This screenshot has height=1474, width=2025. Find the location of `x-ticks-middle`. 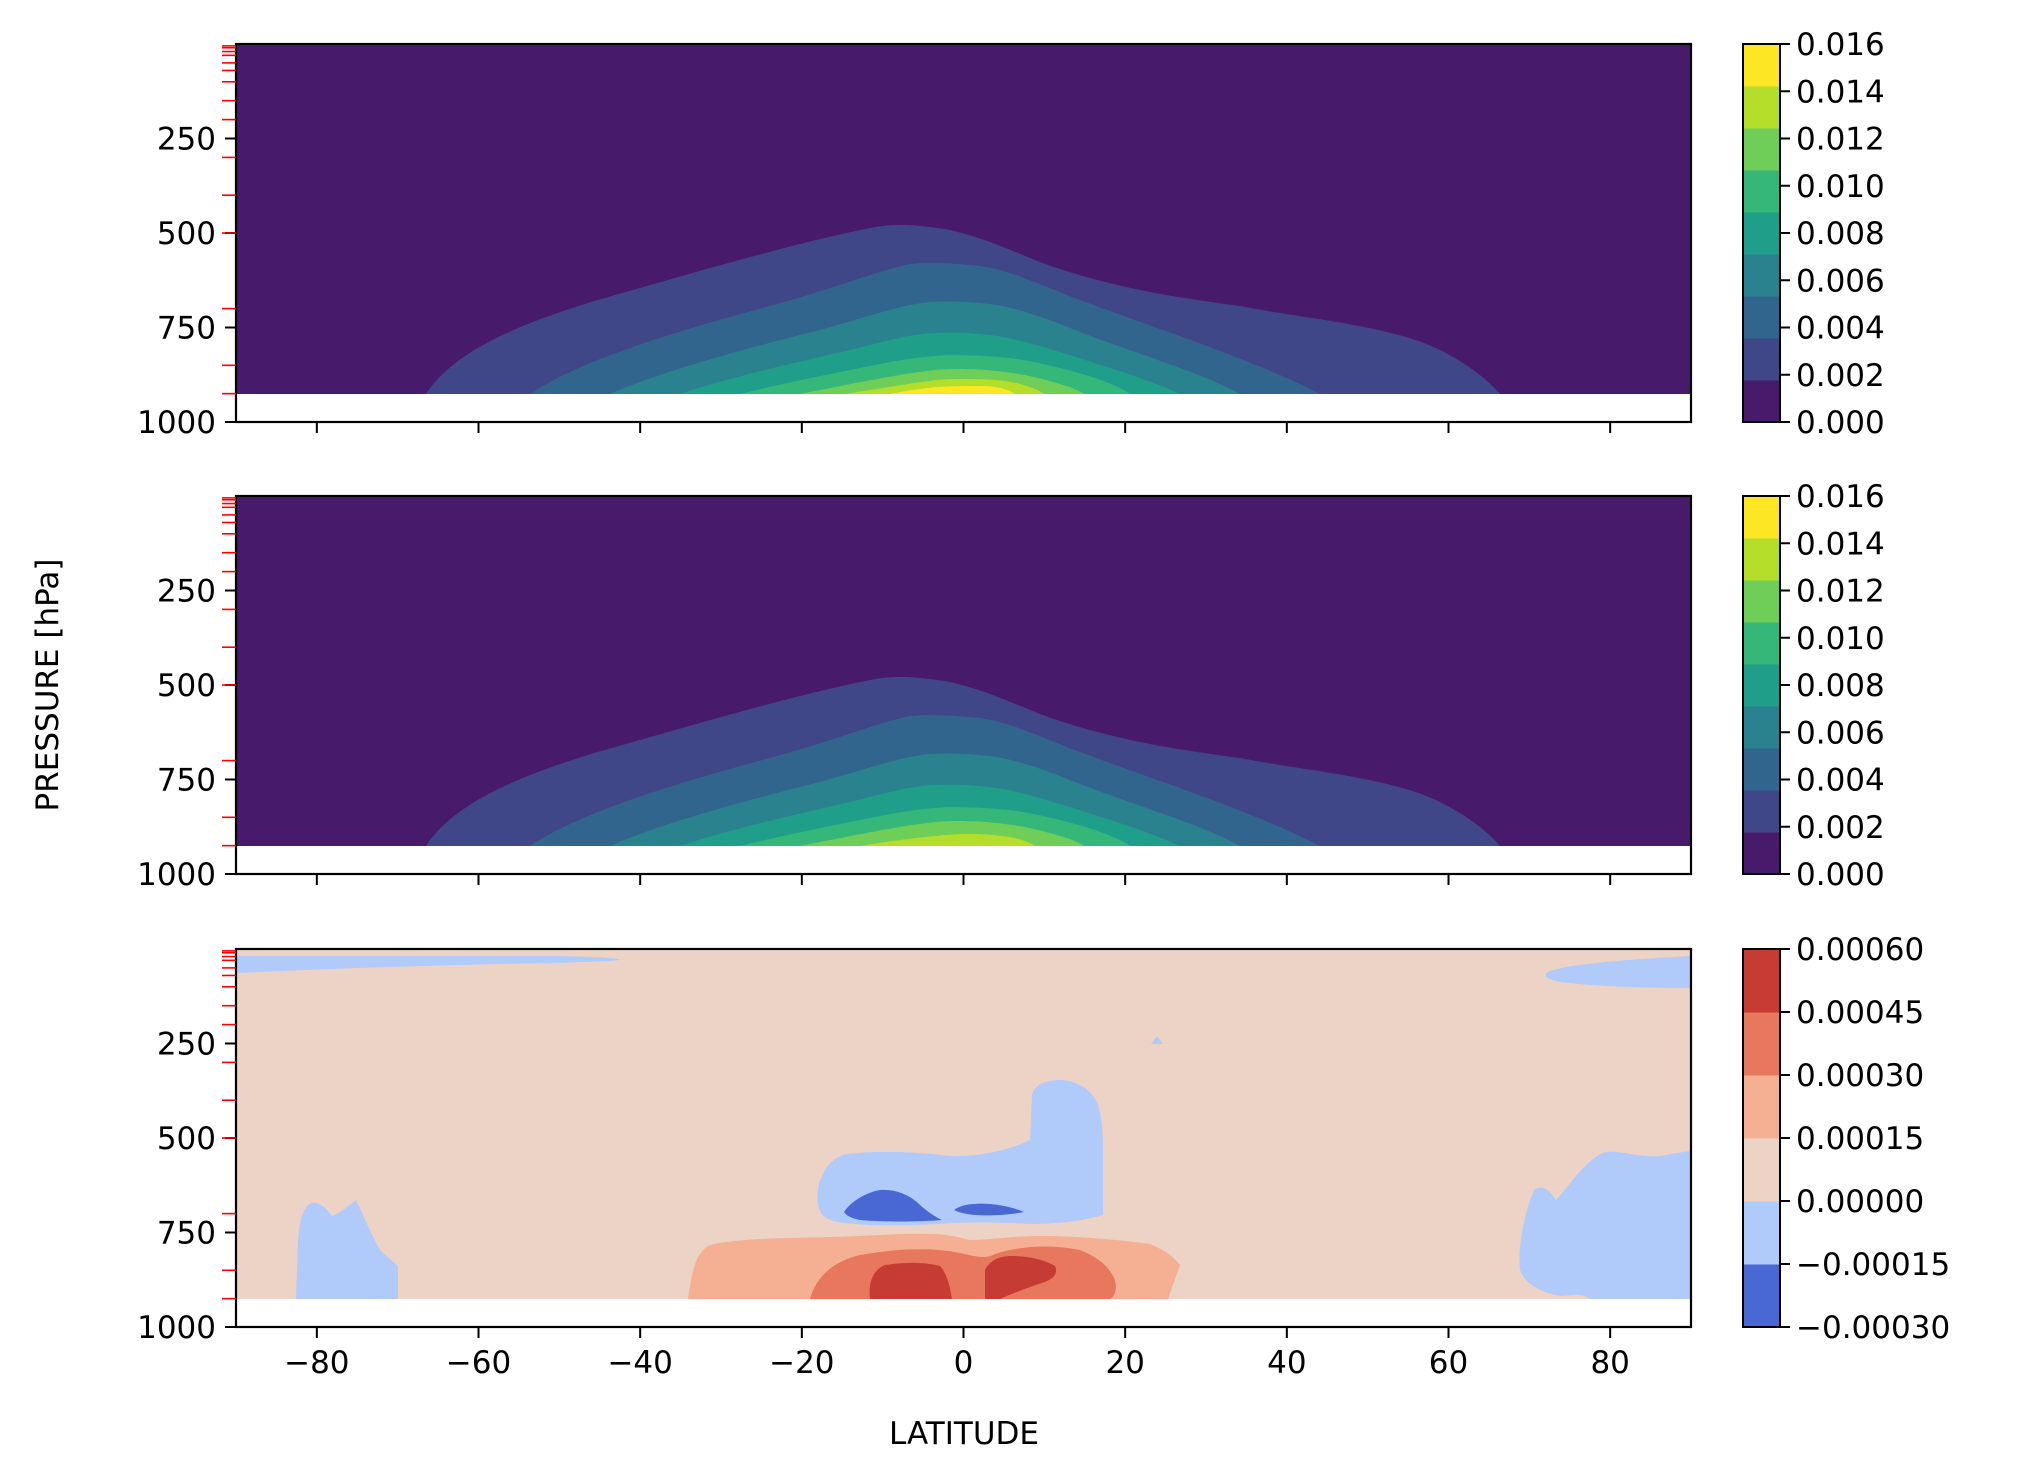

x-ticks-middle is located at coordinates (963, 879).